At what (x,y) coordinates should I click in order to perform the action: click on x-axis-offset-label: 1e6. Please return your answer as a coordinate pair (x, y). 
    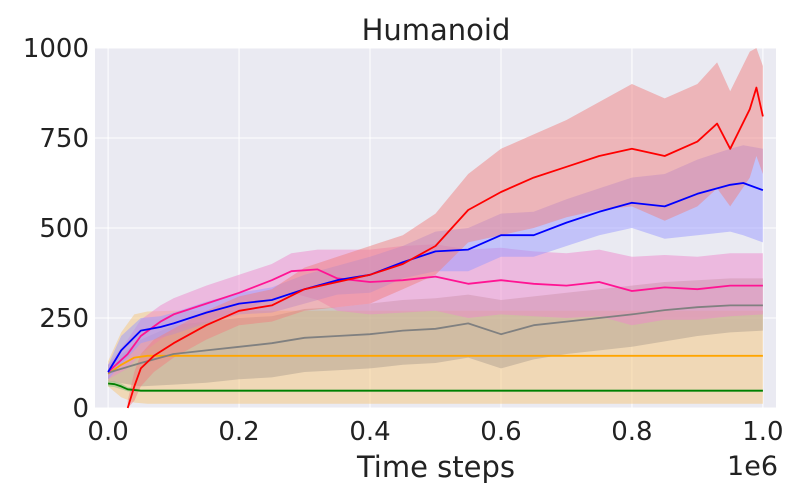
    Looking at the image, I should click on (752, 466).